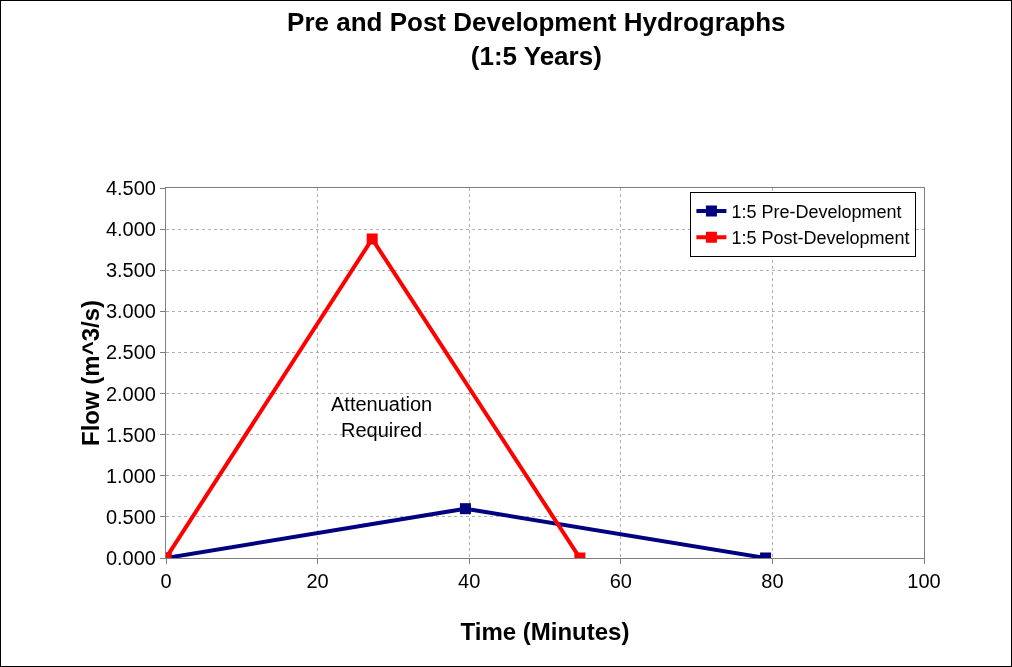  What do you see at coordinates (166, 581) in the screenshot?
I see `x-tick-label: 0` at bounding box center [166, 581].